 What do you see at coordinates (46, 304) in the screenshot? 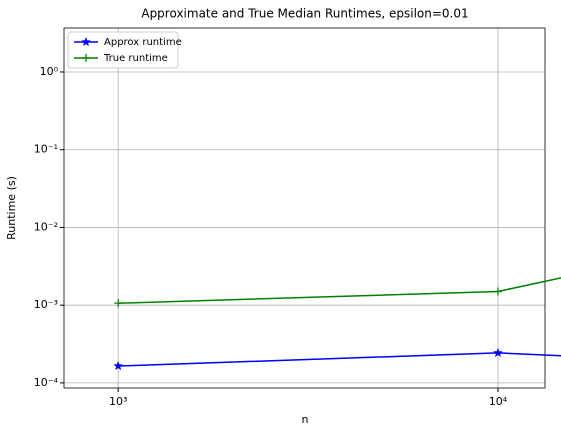
I see `y-tick-label: 10⁻³` at bounding box center [46, 304].